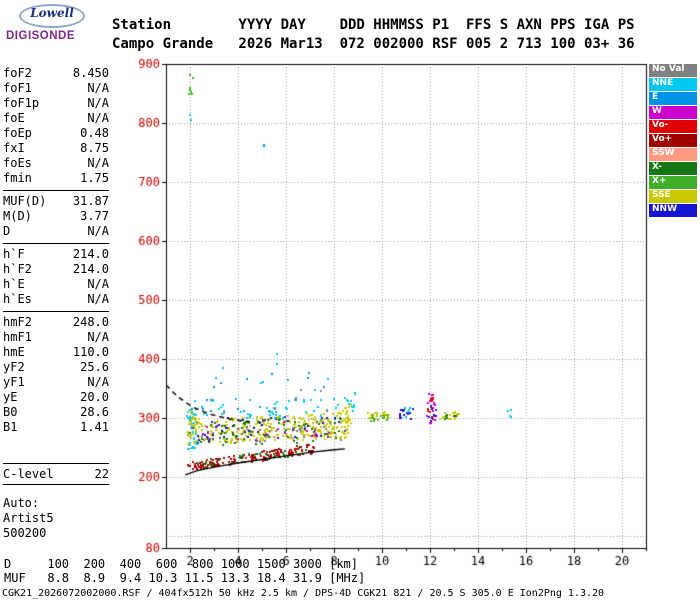  I want to click on param-label: fmin, so click(17, 178).